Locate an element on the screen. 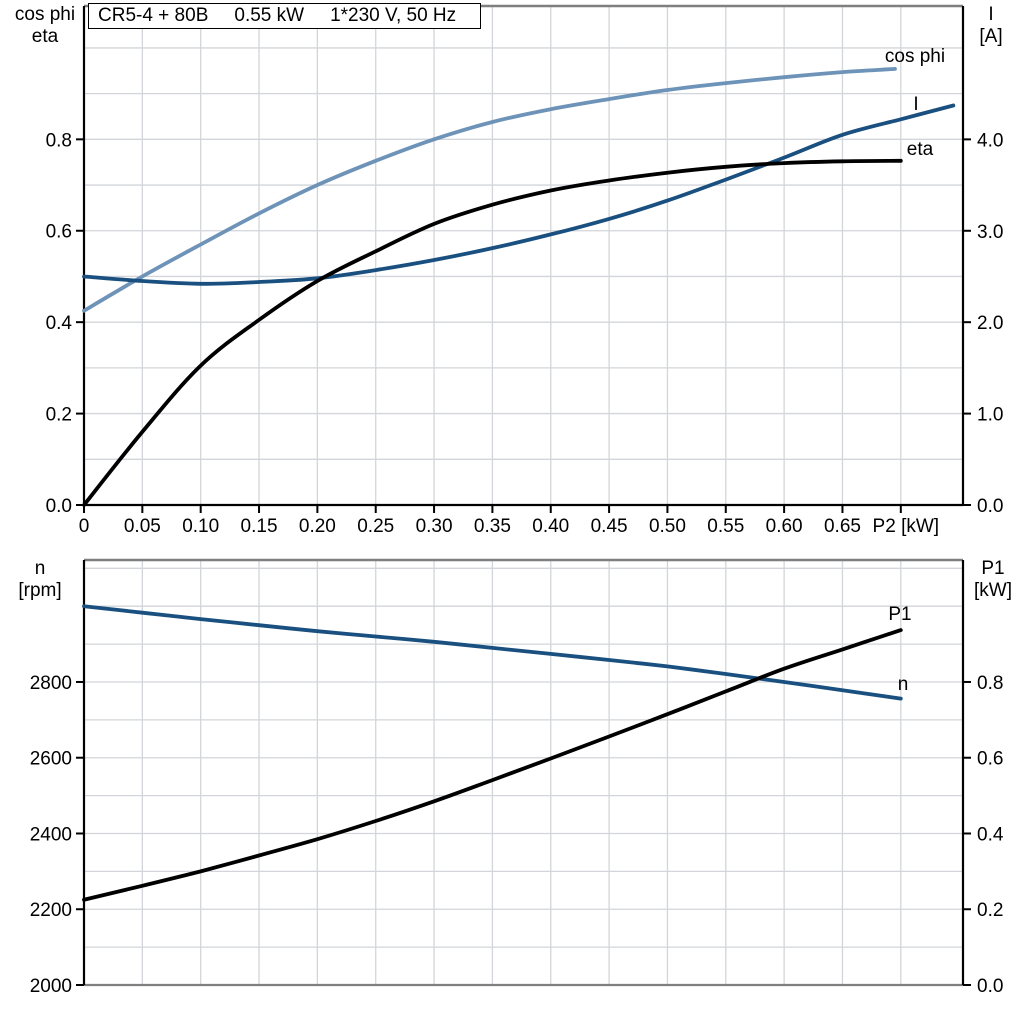 Image resolution: width=1024 pixels, height=1024 pixels. bottom-right-axis-title: P1 [kW] is located at coordinates (991, 580).